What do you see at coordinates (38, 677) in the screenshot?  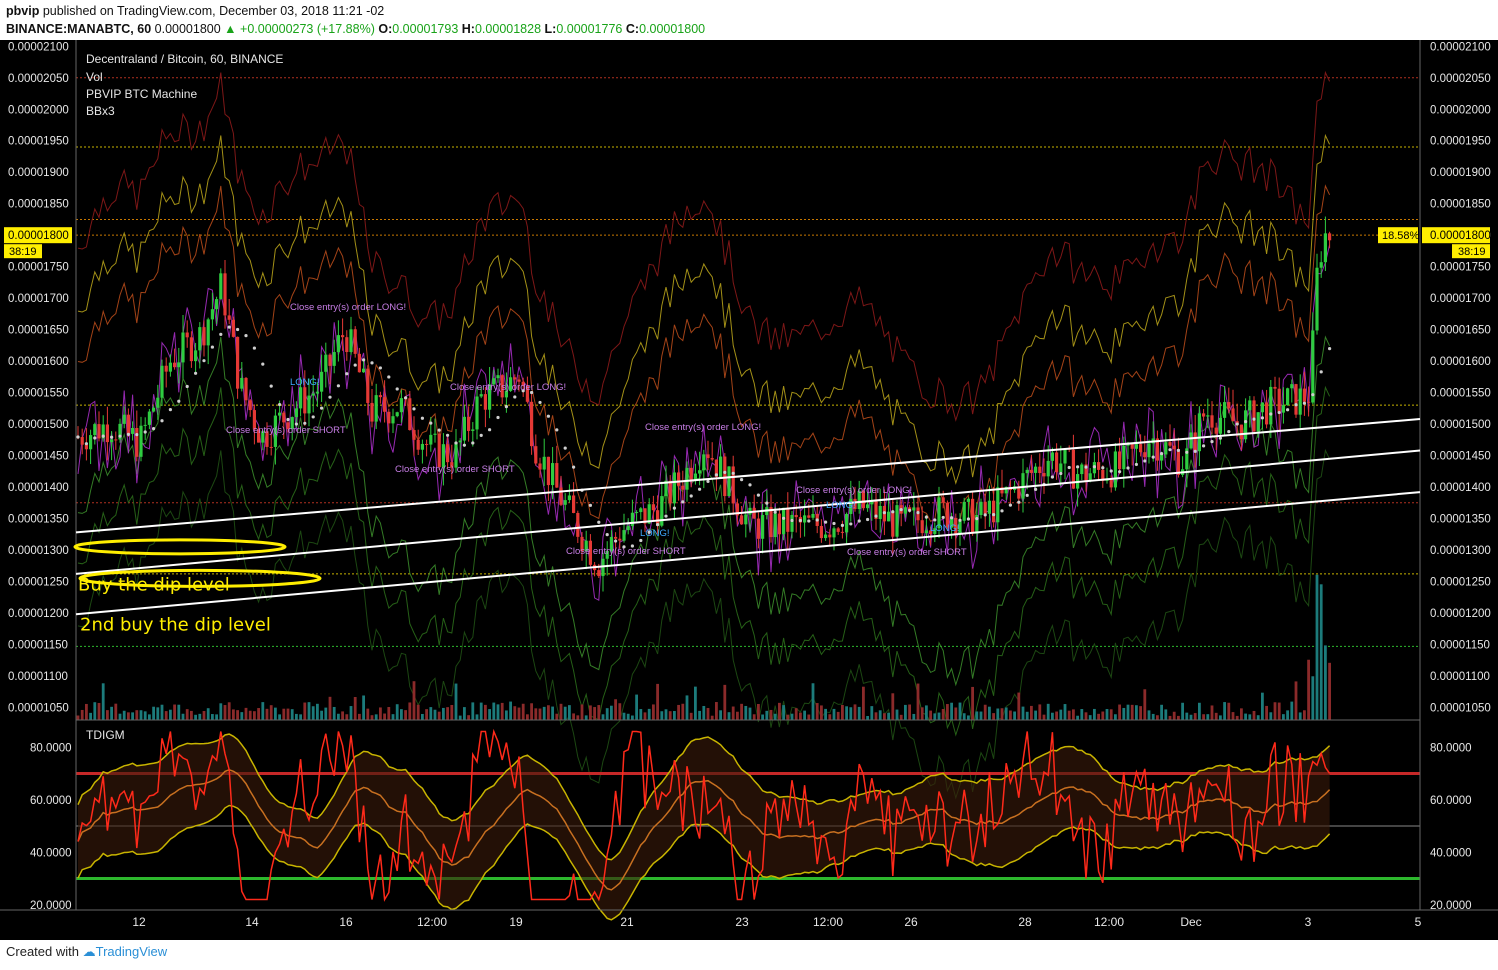 I see `y-tick-left: 0.00001100` at bounding box center [38, 677].